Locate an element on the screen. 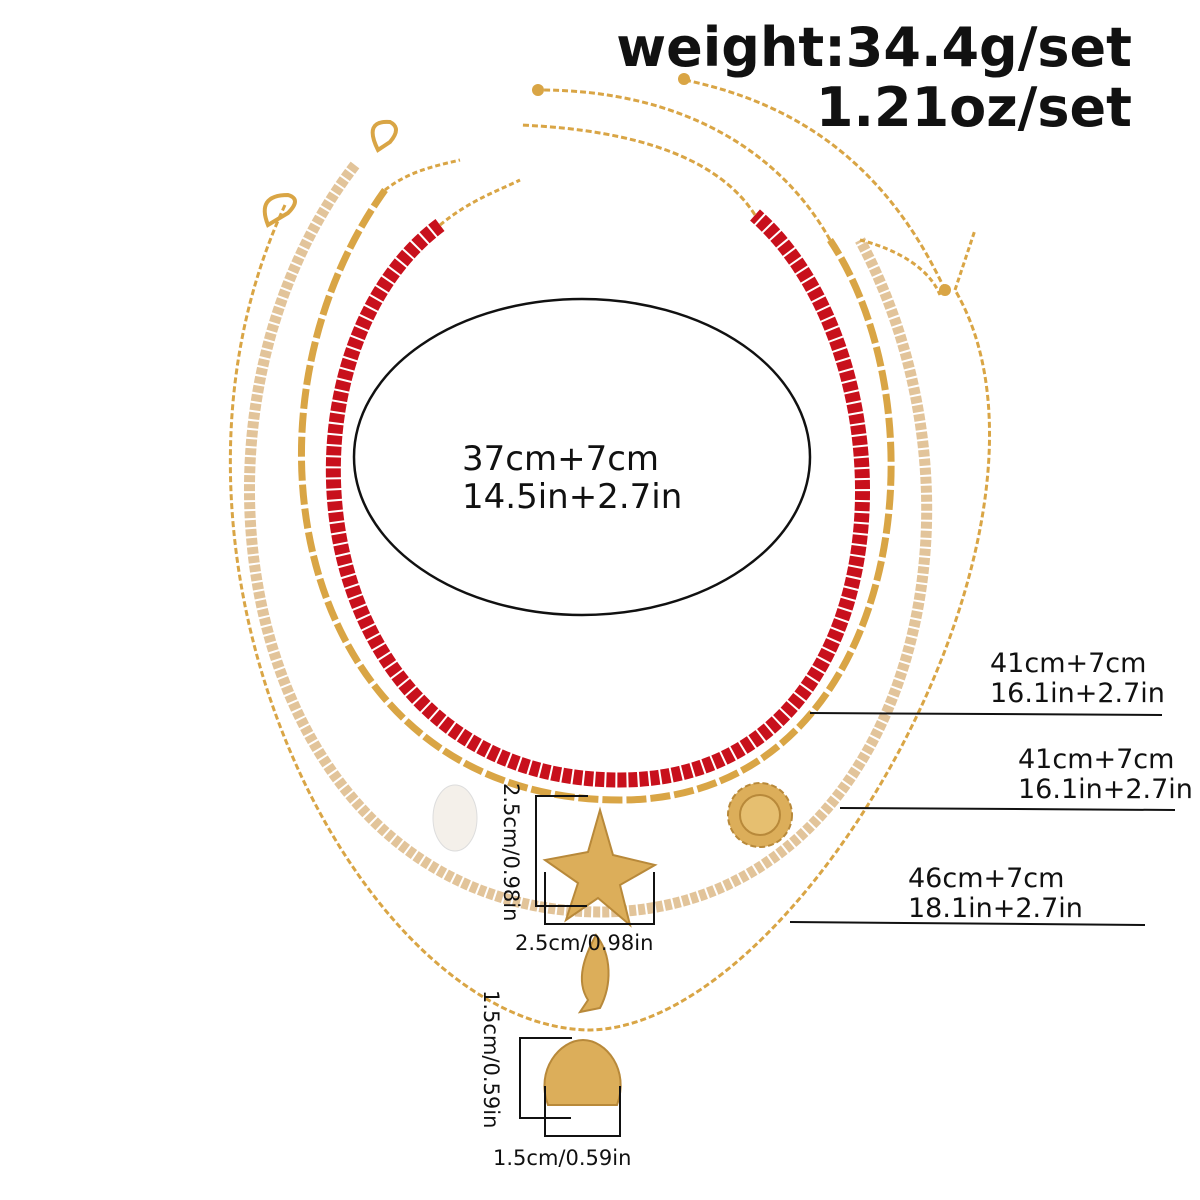 This screenshot has height=1200, width=1200. pearl-pendant is located at coordinates (455, 818).